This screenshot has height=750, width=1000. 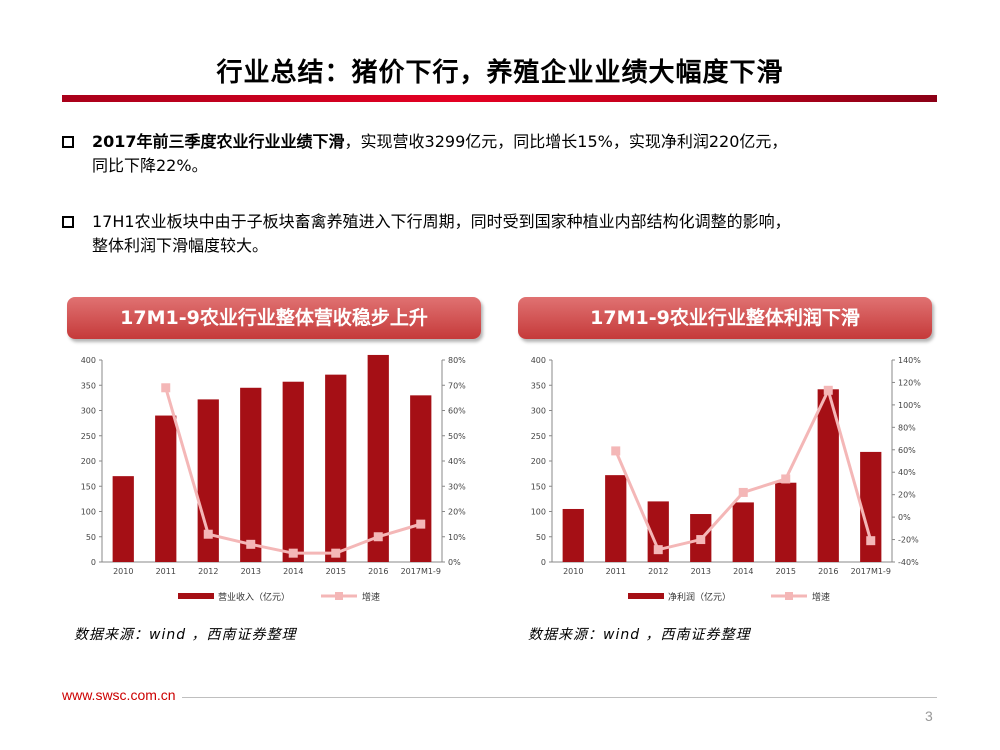 I want to click on profit-legend-line-marker, so click(x=789, y=596).